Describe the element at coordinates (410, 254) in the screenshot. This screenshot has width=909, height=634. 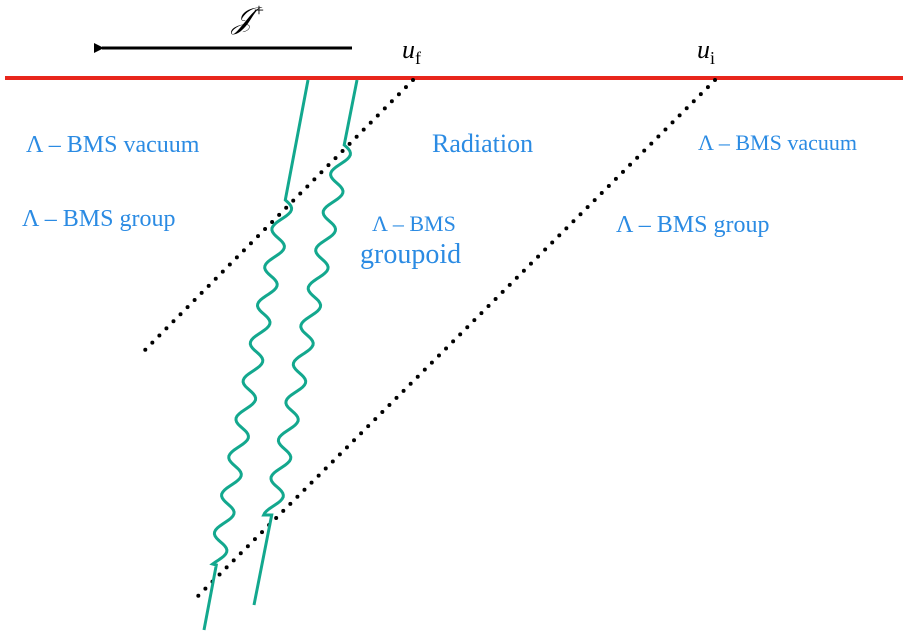
I see `groupoid-label-line2: groupoid` at that location.